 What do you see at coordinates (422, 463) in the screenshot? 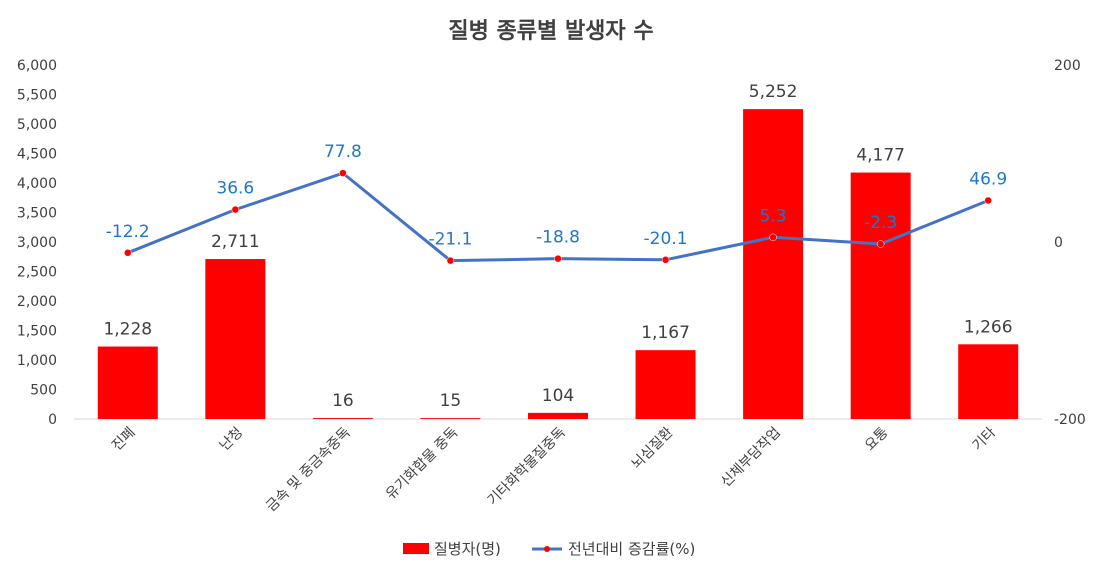
I see `category-label: 유기화합물 중독` at bounding box center [422, 463].